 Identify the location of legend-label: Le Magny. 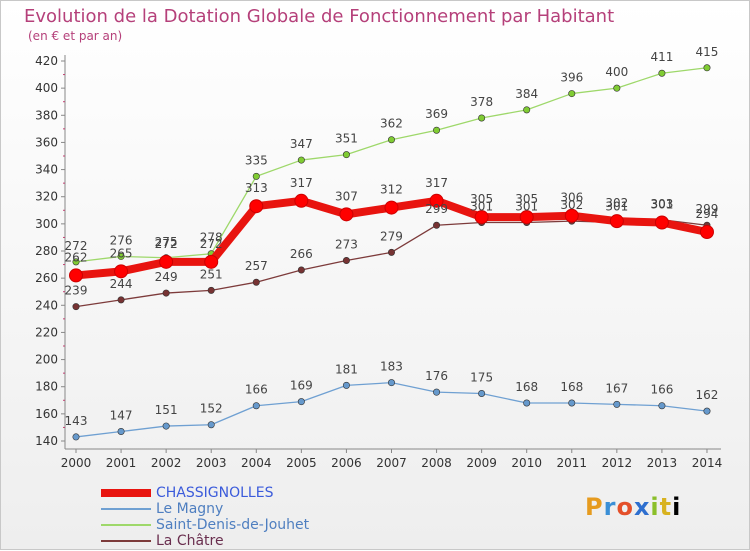
(190, 509).